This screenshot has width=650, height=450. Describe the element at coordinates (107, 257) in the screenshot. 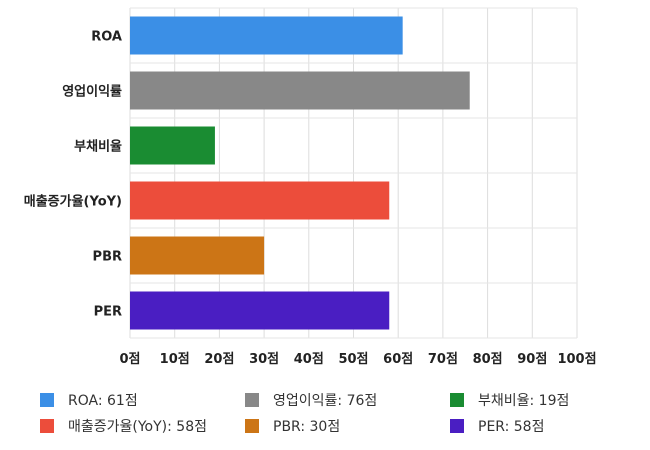

I see `category-label: PBR` at that location.